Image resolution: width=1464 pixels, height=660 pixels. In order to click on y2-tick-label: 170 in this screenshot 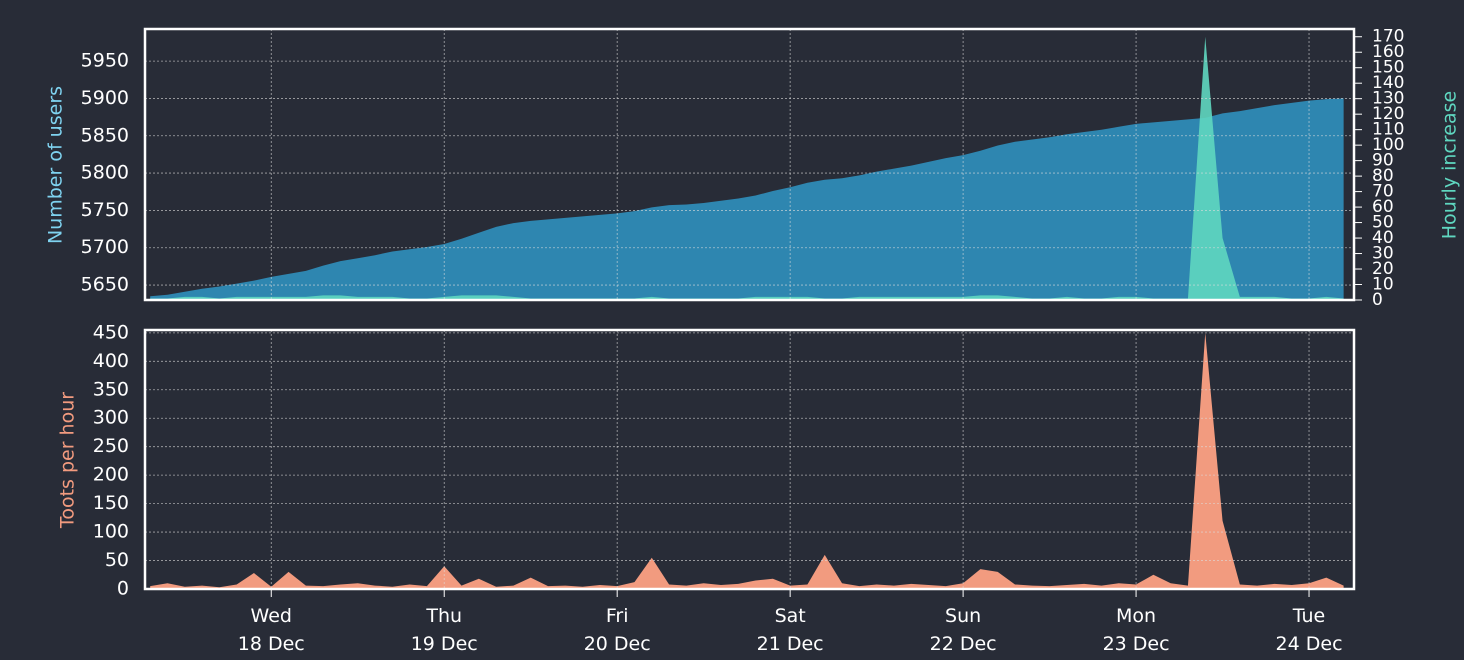, I will do `click(1388, 37)`.